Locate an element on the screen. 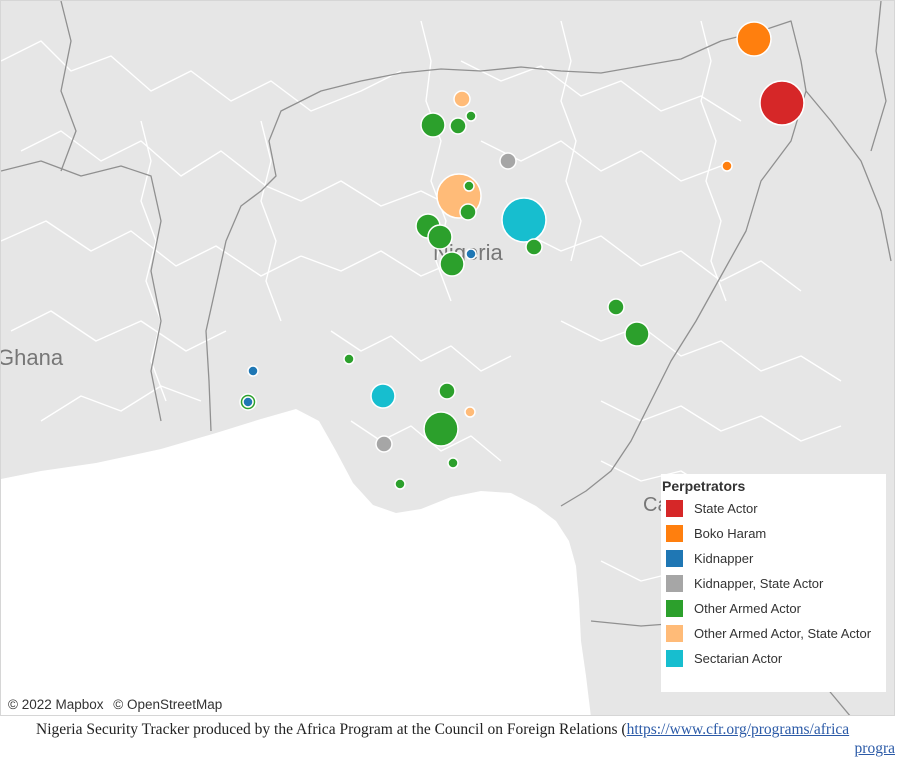 The image size is (900, 761). source-link-continued: progra is located at coordinates (874, 748).